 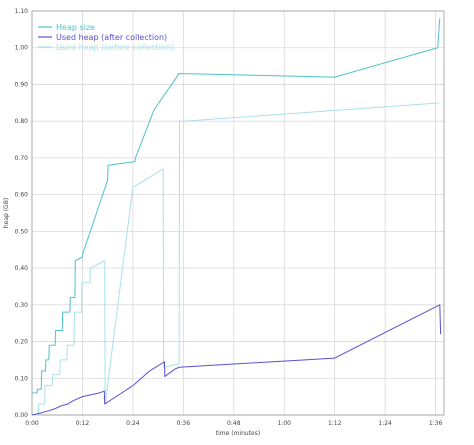 What do you see at coordinates (238, 433) in the screenshot?
I see `x-axis-title: time (minutes)` at bounding box center [238, 433].